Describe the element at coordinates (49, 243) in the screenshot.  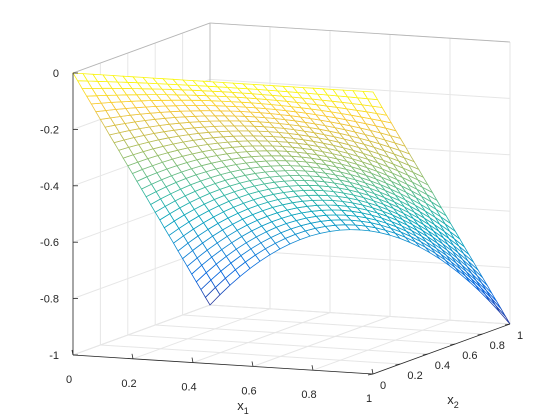
I see `z-tick-label: -0.6` at that location.